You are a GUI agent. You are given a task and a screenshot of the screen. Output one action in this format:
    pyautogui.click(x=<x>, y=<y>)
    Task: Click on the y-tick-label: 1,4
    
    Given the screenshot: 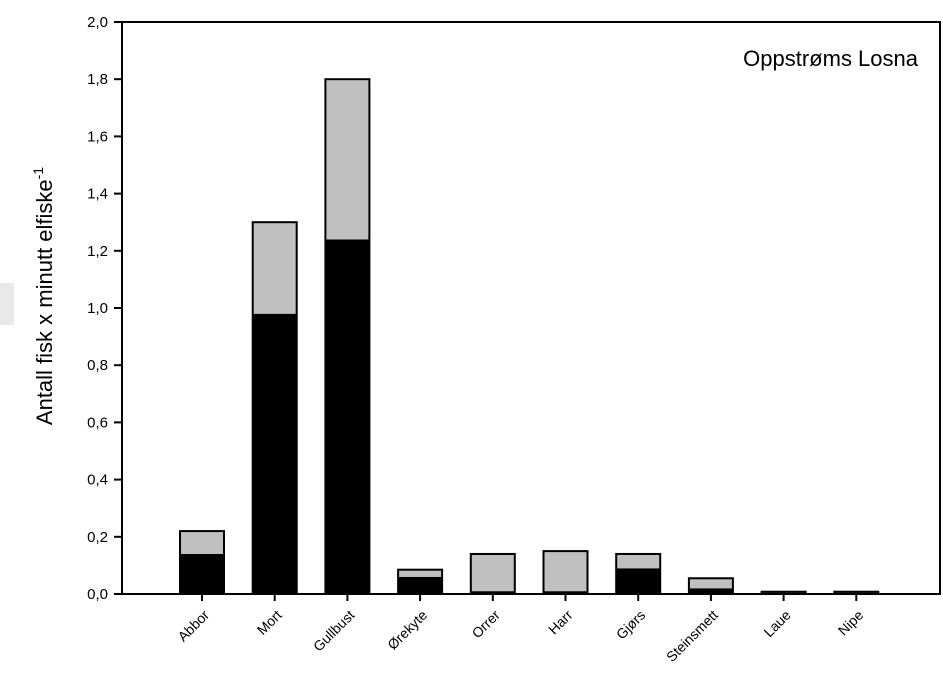 What is the action you would take?
    pyautogui.click(x=97, y=194)
    